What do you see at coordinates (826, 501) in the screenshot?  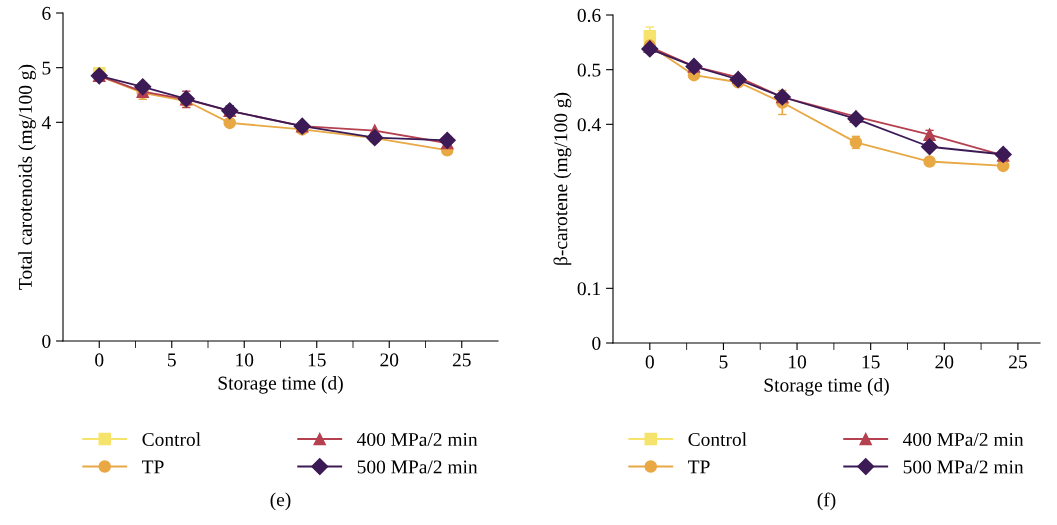 I see `text: (f)` at bounding box center [826, 501].